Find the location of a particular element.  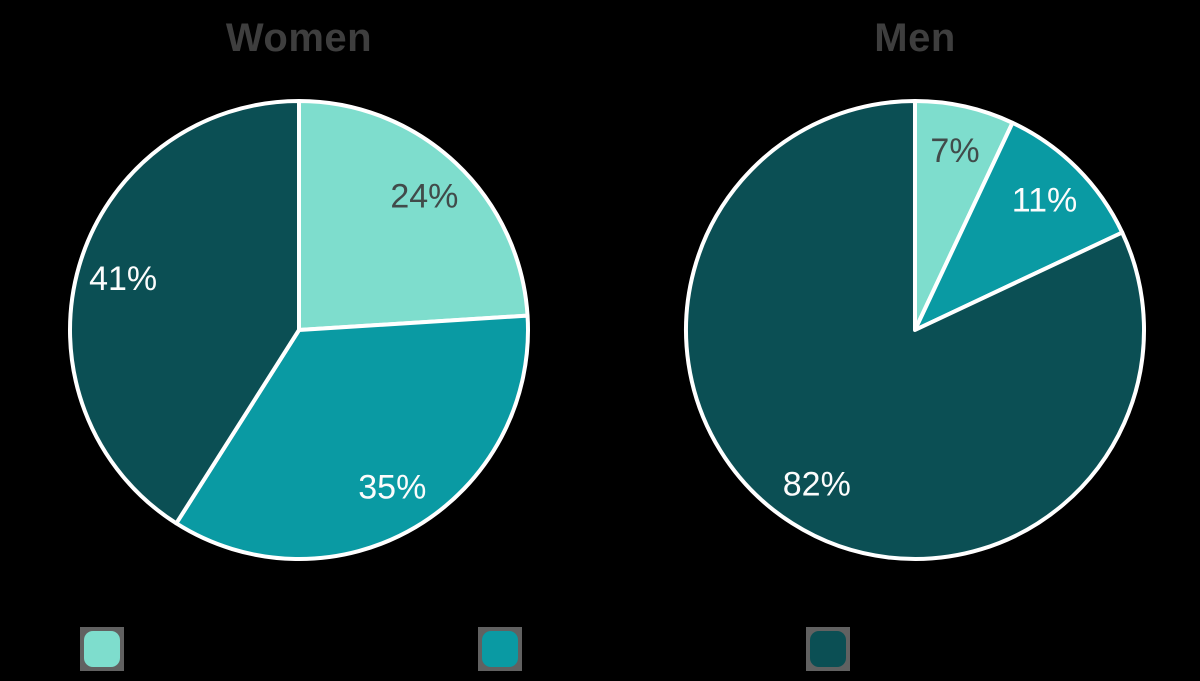

legend-swatch-dark-teal is located at coordinates (828, 649).